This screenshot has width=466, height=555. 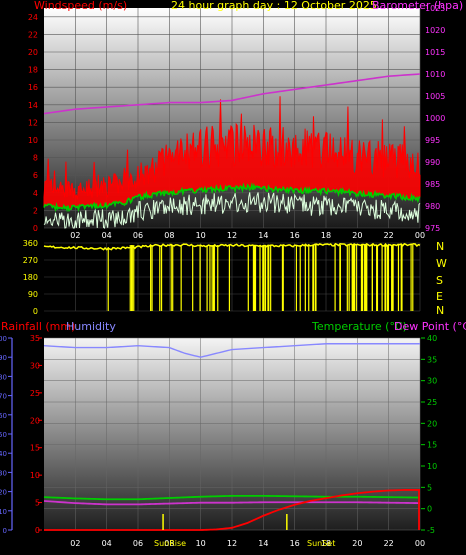 I want to click on temperature-series, so click(x=232, y=497).